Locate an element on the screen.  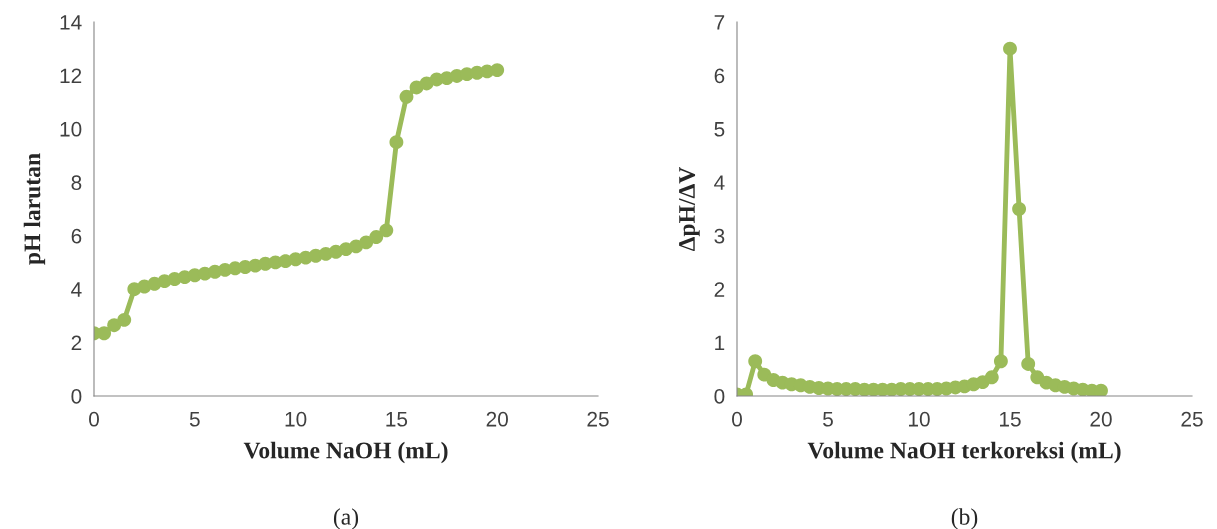
x-axis-title: Volume NaOH terkoreksi (mL) is located at coordinates (964, 452).